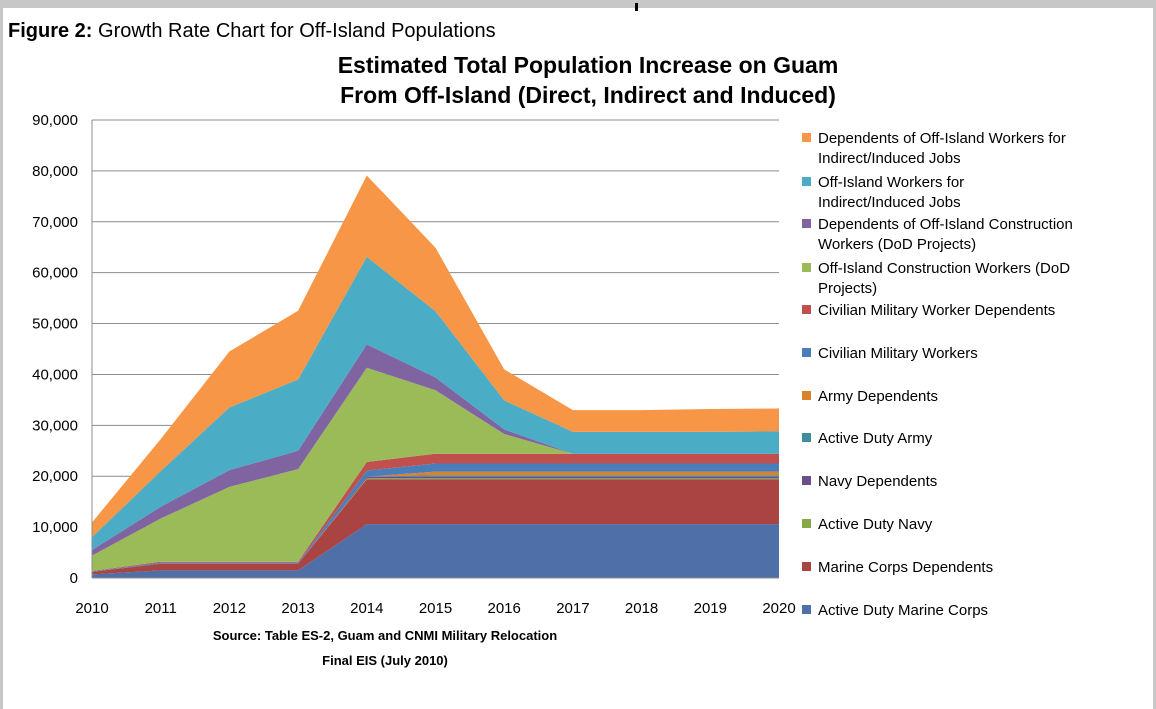  Describe the element at coordinates (1154, 354) in the screenshot. I see `page-frame-right` at that location.